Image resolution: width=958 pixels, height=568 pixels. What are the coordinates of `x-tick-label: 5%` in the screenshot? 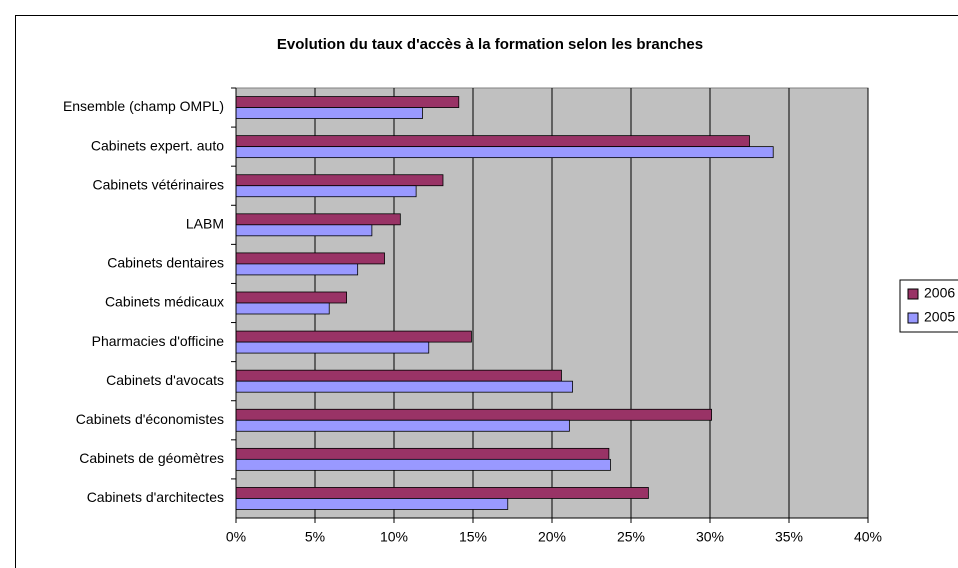 It's located at (315, 537).